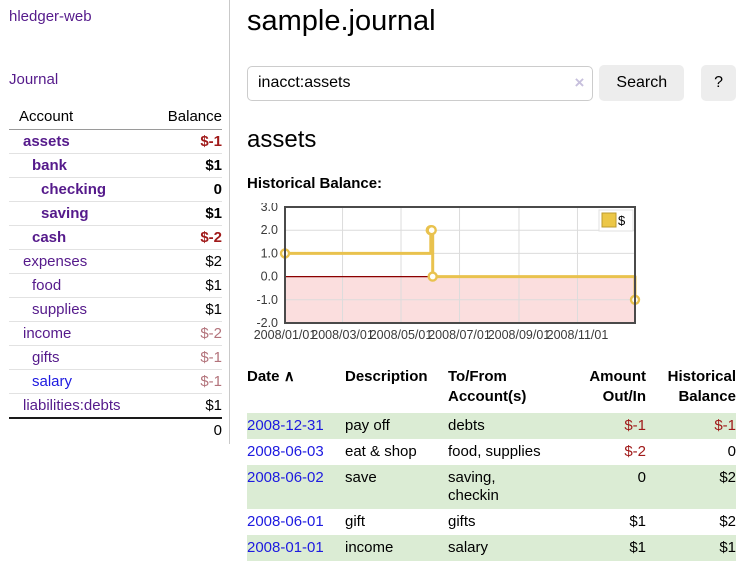 This screenshot has width=742, height=582. Describe the element at coordinates (187, 429) in the screenshot. I see `accounts-total-balance: 0` at that location.